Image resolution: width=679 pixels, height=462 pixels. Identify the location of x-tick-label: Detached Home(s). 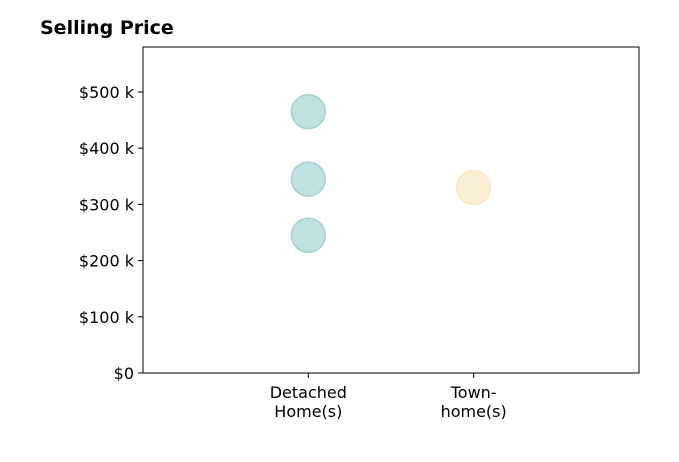
(308, 402).